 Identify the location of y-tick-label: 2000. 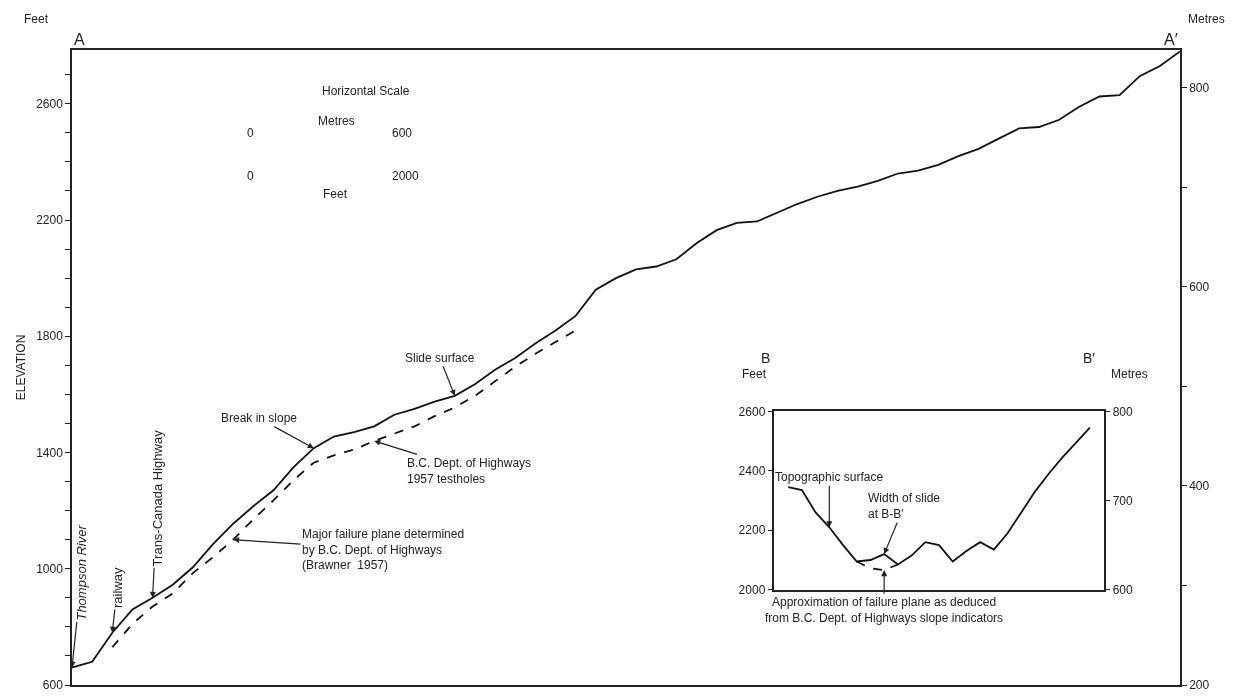
(752, 589).